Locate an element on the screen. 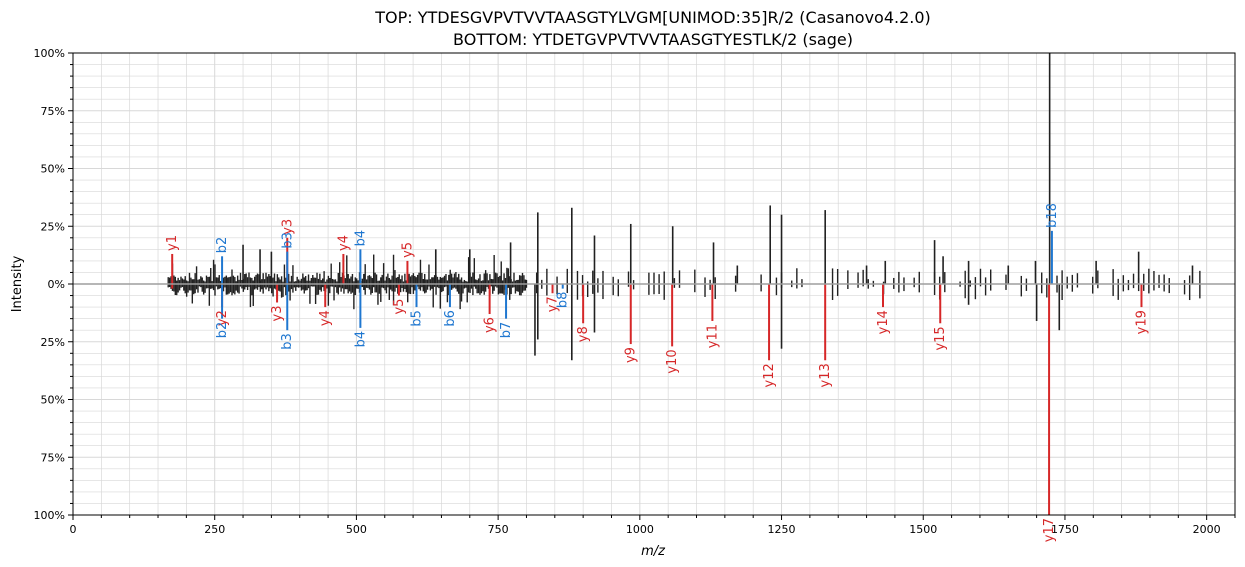 Image resolution: width=1245 pixels, height=567 pixels. ion-label-b7: b7 is located at coordinates (506, 330).